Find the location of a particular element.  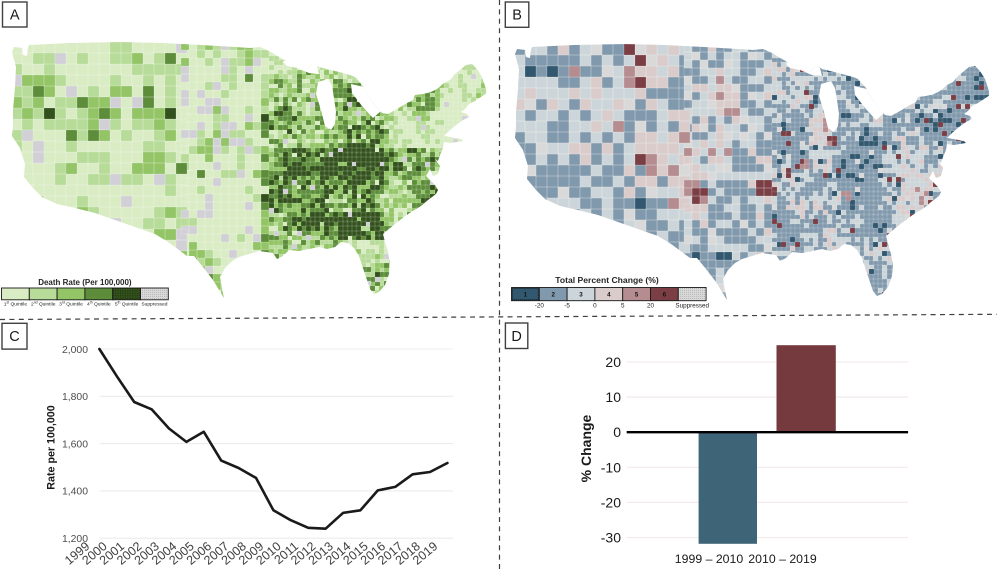

svg-text: 1,200 is located at coordinates (75, 539).